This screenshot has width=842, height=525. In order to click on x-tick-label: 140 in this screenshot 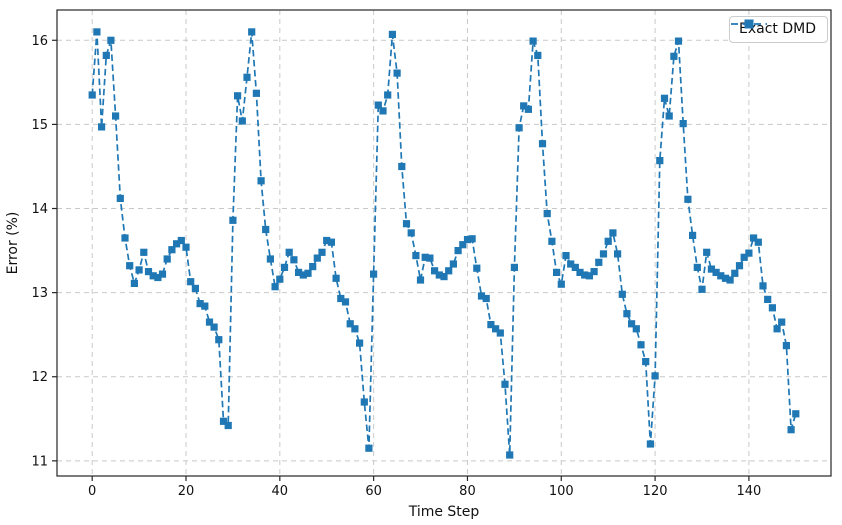, I will do `click(748, 491)`.